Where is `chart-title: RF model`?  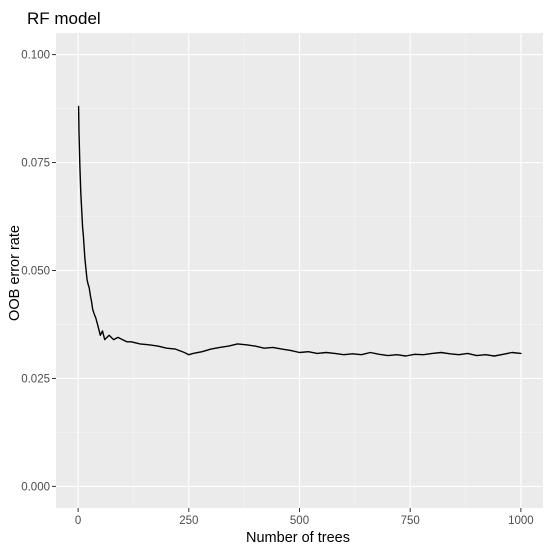 chart-title: RF model is located at coordinates (64, 18).